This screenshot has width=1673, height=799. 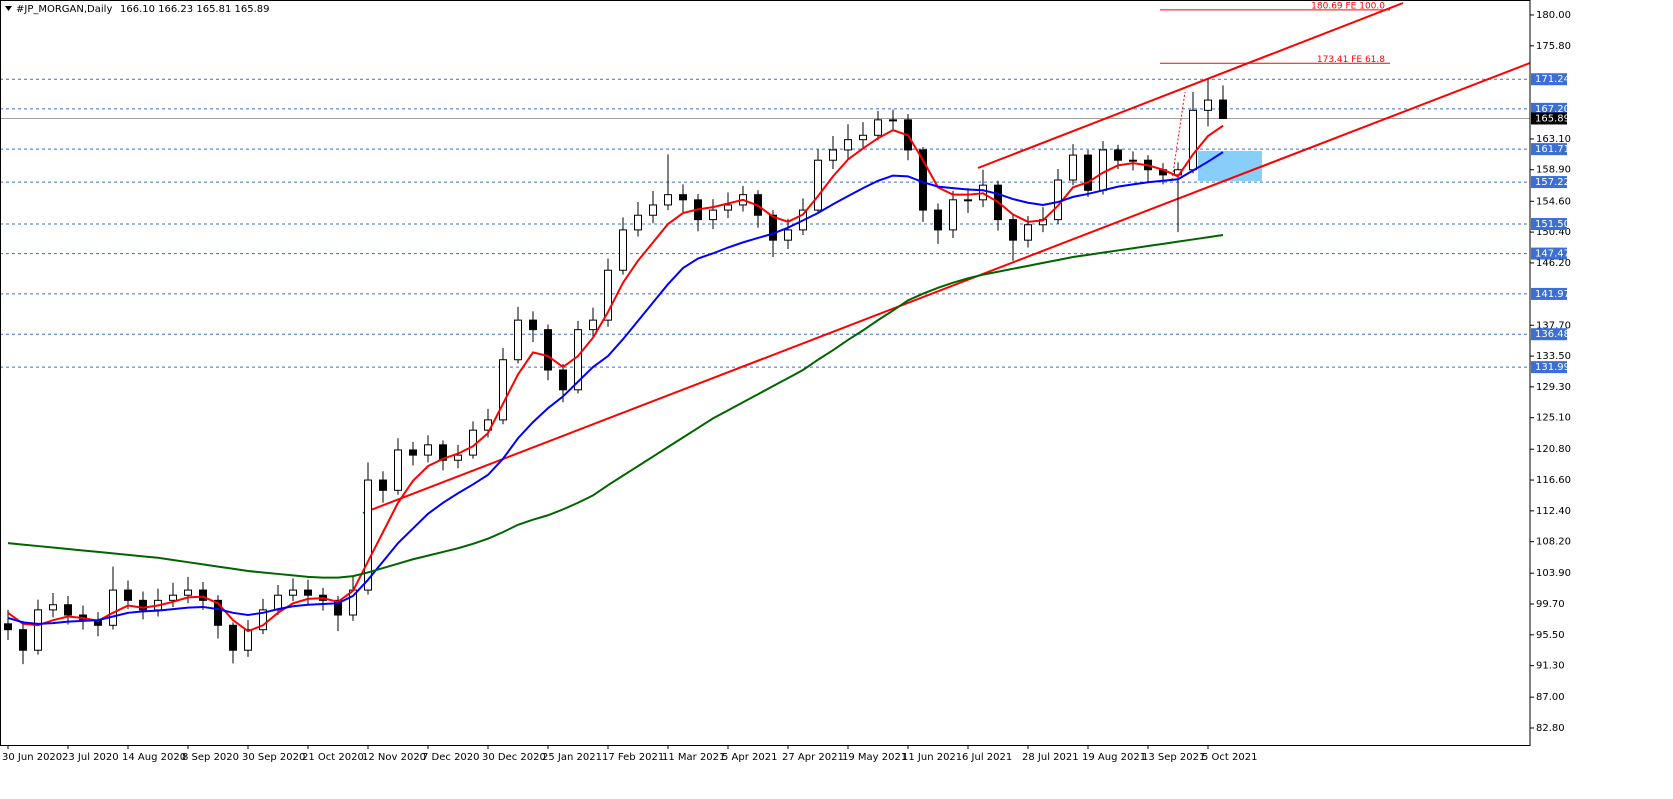 I want to click on x-tick-label: 30 Dec 2020, so click(x=514, y=757).